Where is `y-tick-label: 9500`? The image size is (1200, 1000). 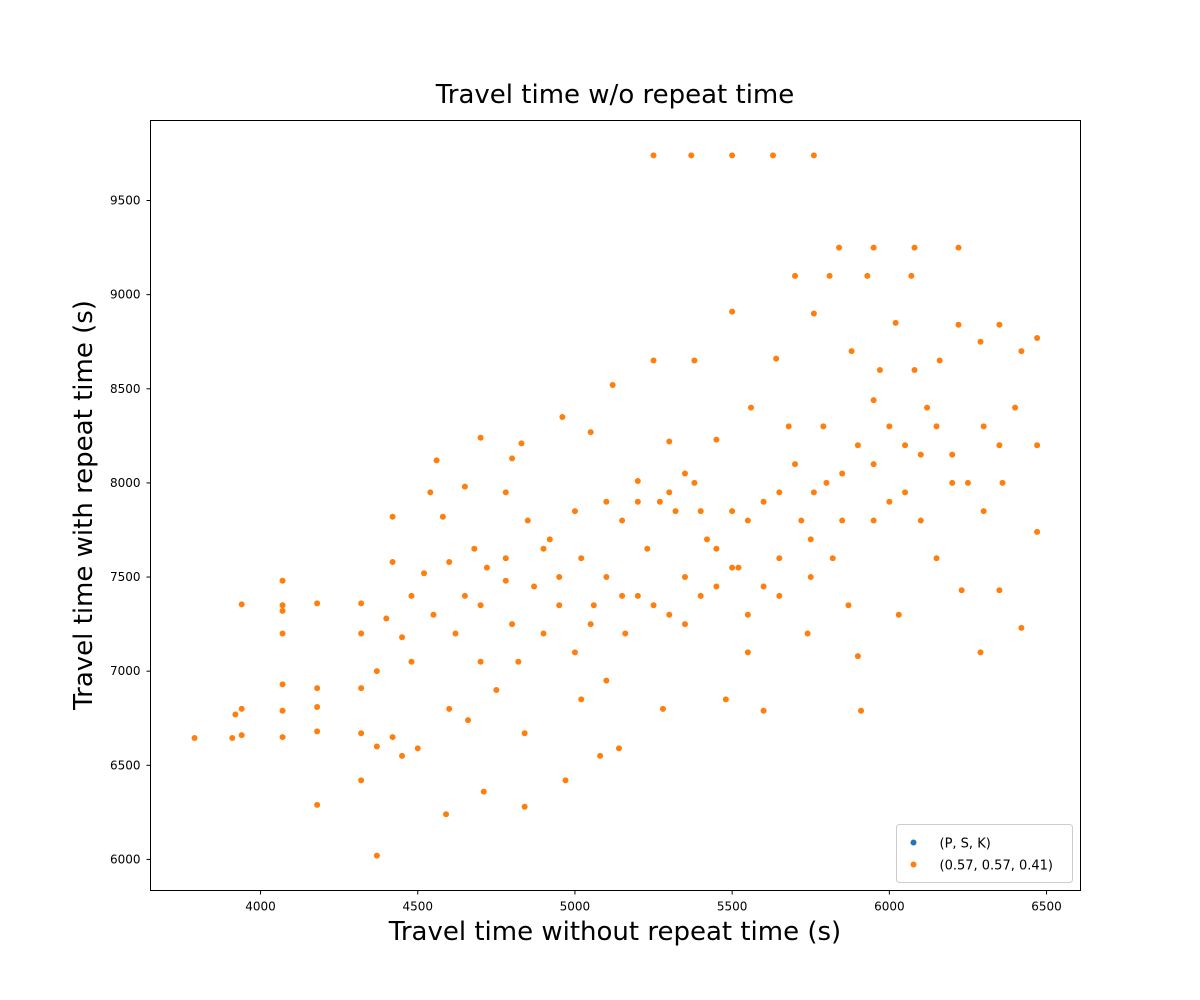
y-tick-label: 9500 is located at coordinates (125, 201).